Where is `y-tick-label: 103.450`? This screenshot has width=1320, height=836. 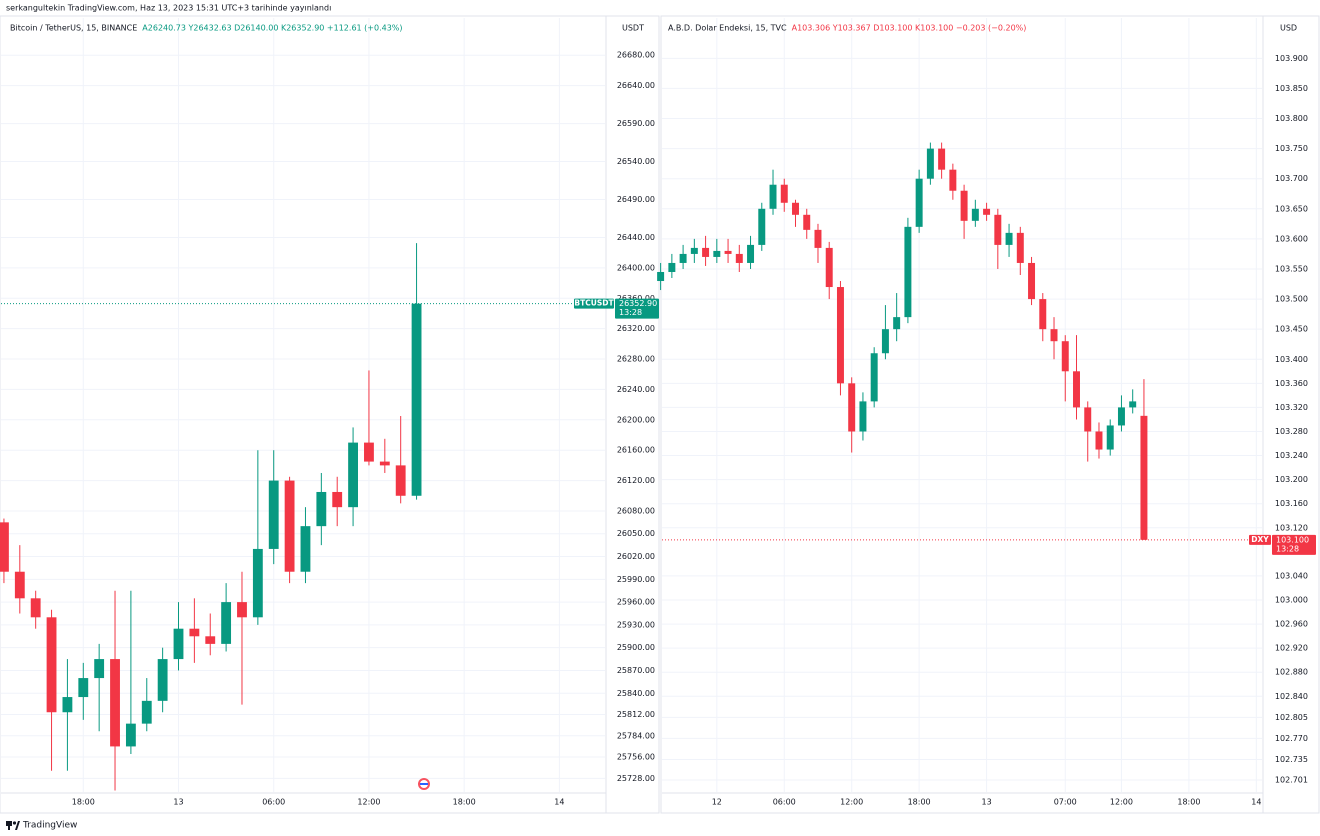
y-tick-label: 103.450 is located at coordinates (1291, 329).